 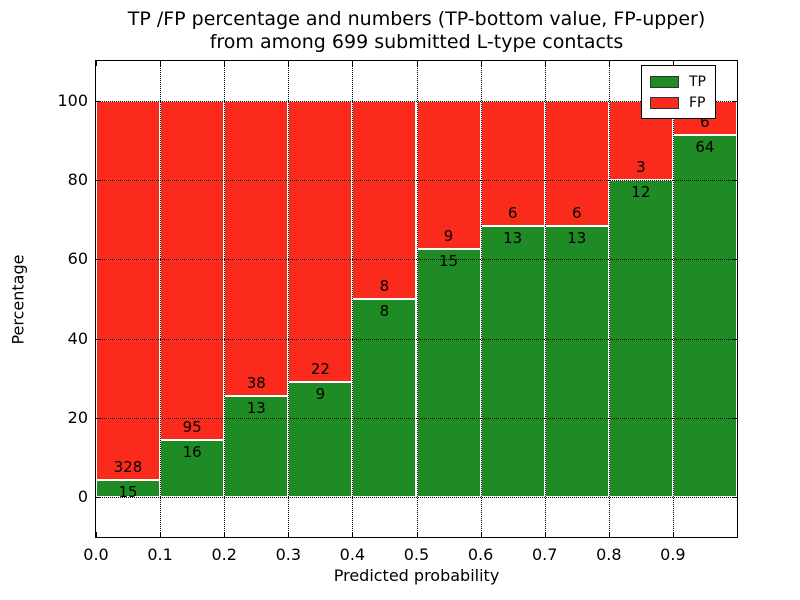 I want to click on y-tick-label: 100, so click(x=72, y=100).